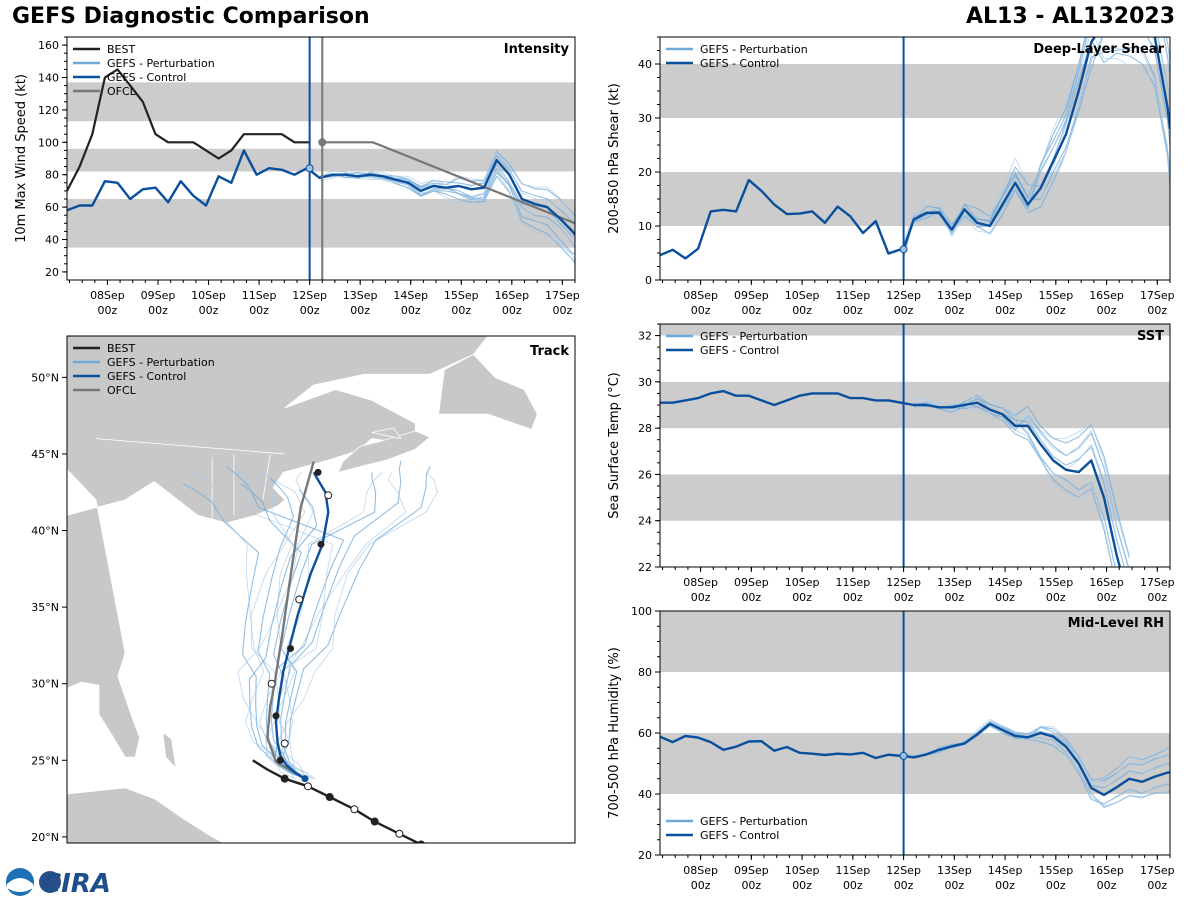 Image resolution: width=1200 pixels, height=900 pixels. I want to click on intensity-ytick-label: 140, so click(48, 78).